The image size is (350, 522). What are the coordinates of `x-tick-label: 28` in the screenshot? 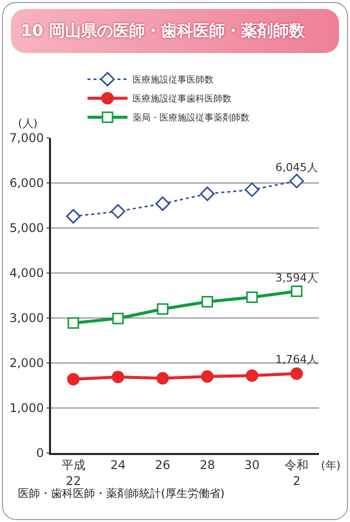 It's located at (207, 465).